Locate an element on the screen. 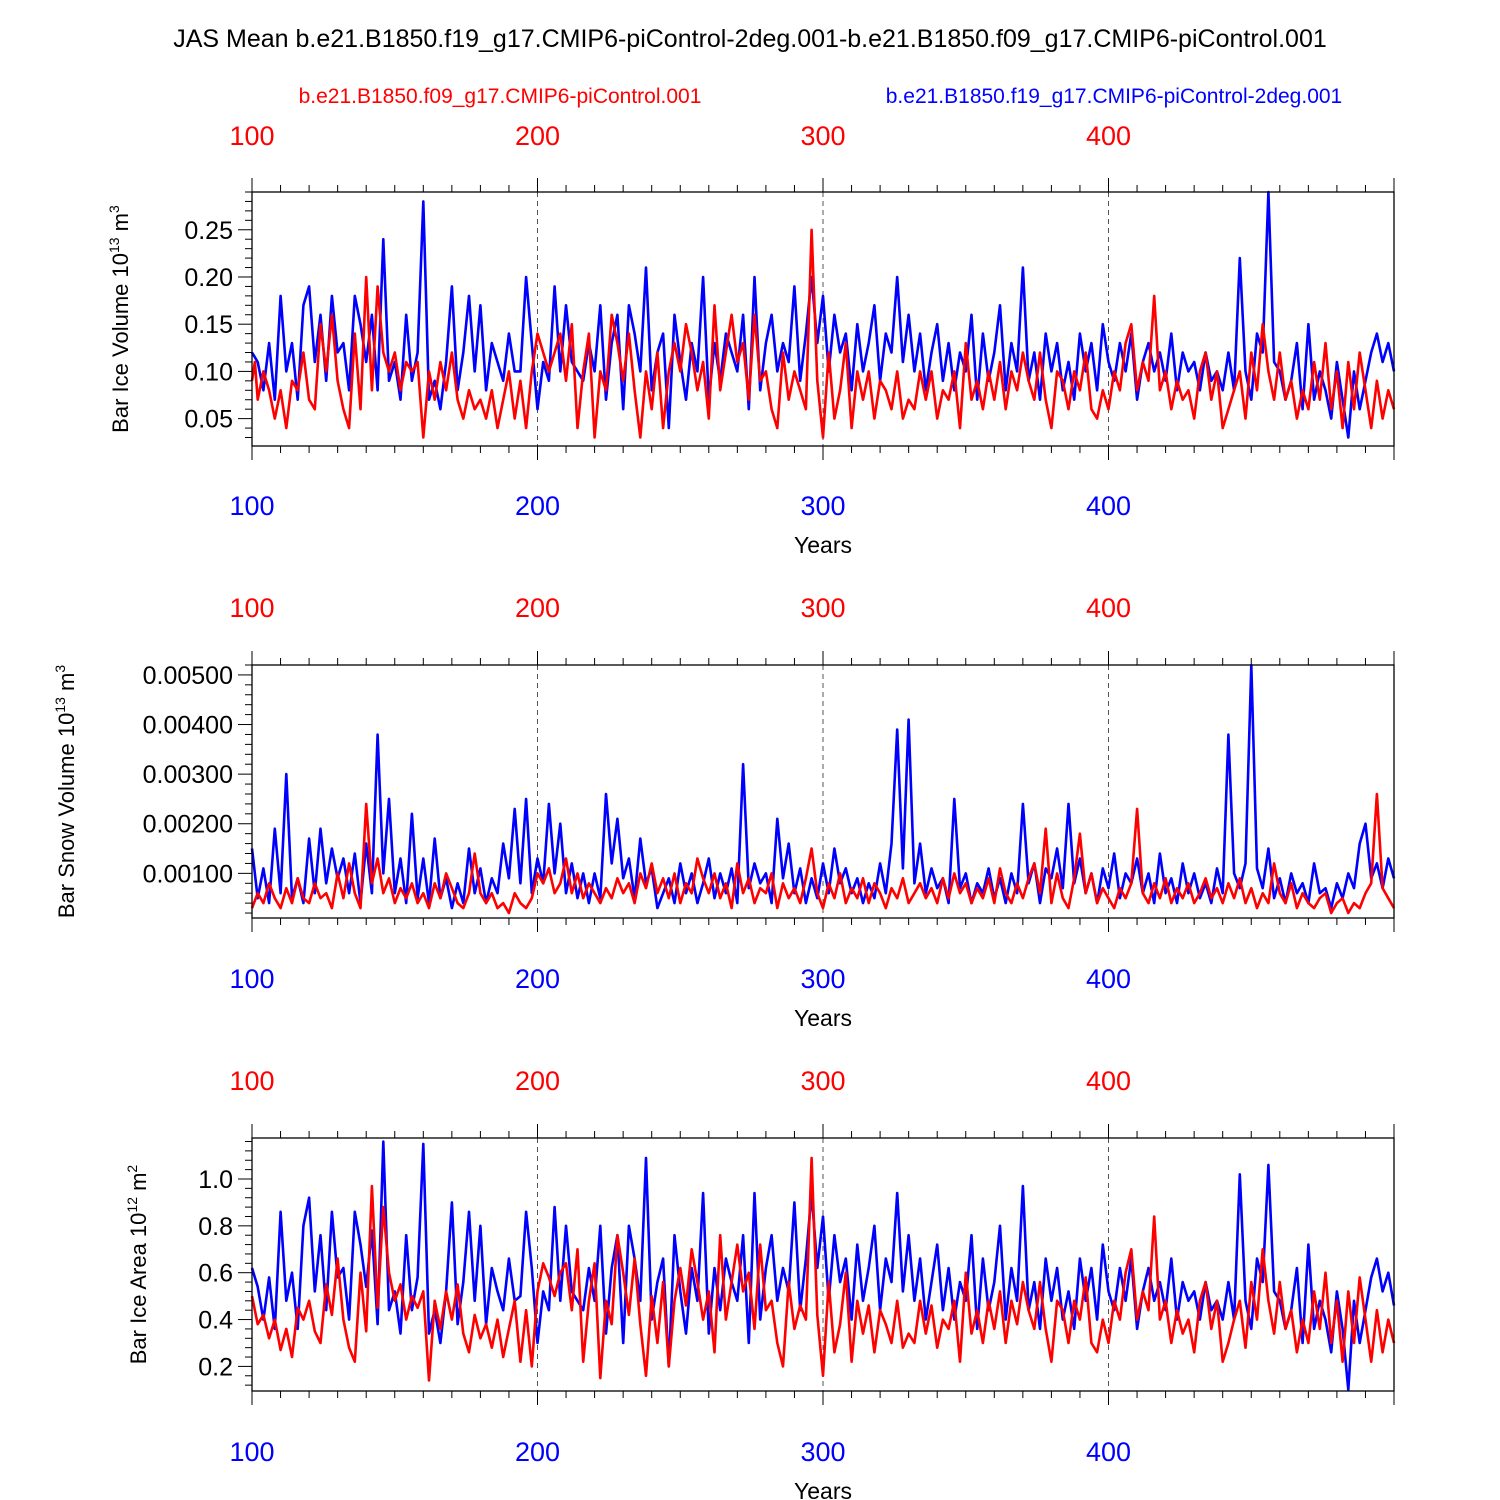  y-tick-label: 0.20 is located at coordinates (208, 278).